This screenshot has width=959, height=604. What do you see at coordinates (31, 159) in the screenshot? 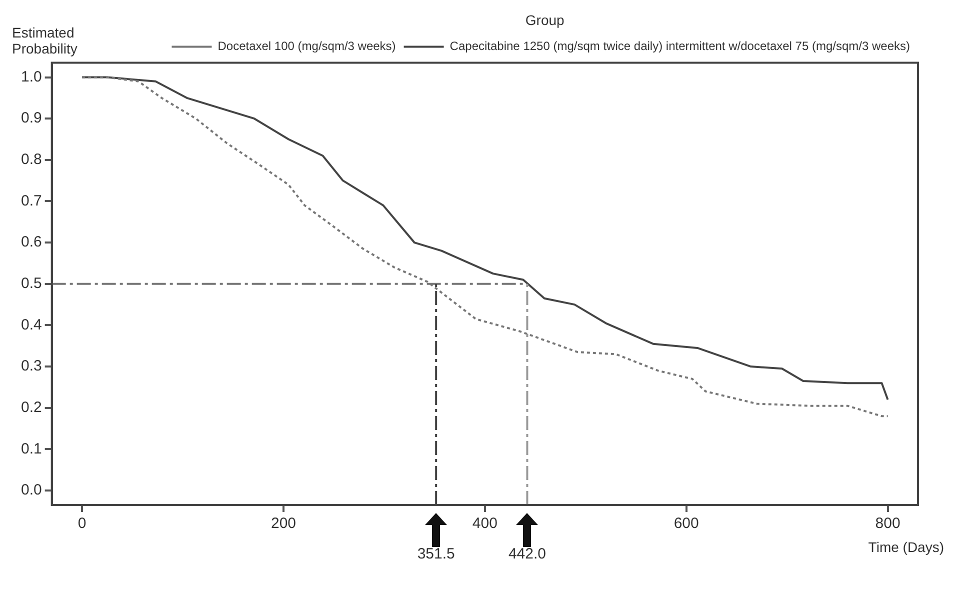
I see `y-tick-label: 0.8` at bounding box center [31, 159].